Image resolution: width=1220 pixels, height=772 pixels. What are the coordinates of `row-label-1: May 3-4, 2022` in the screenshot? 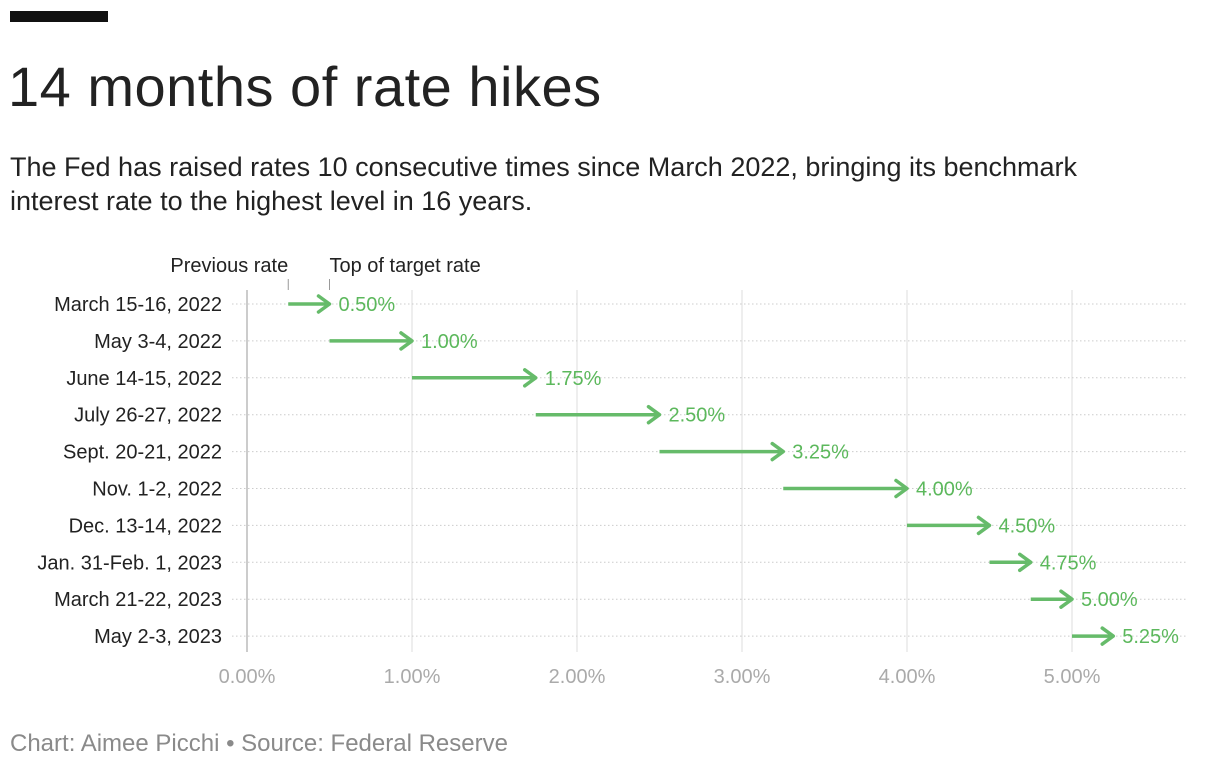 It's located at (158, 342).